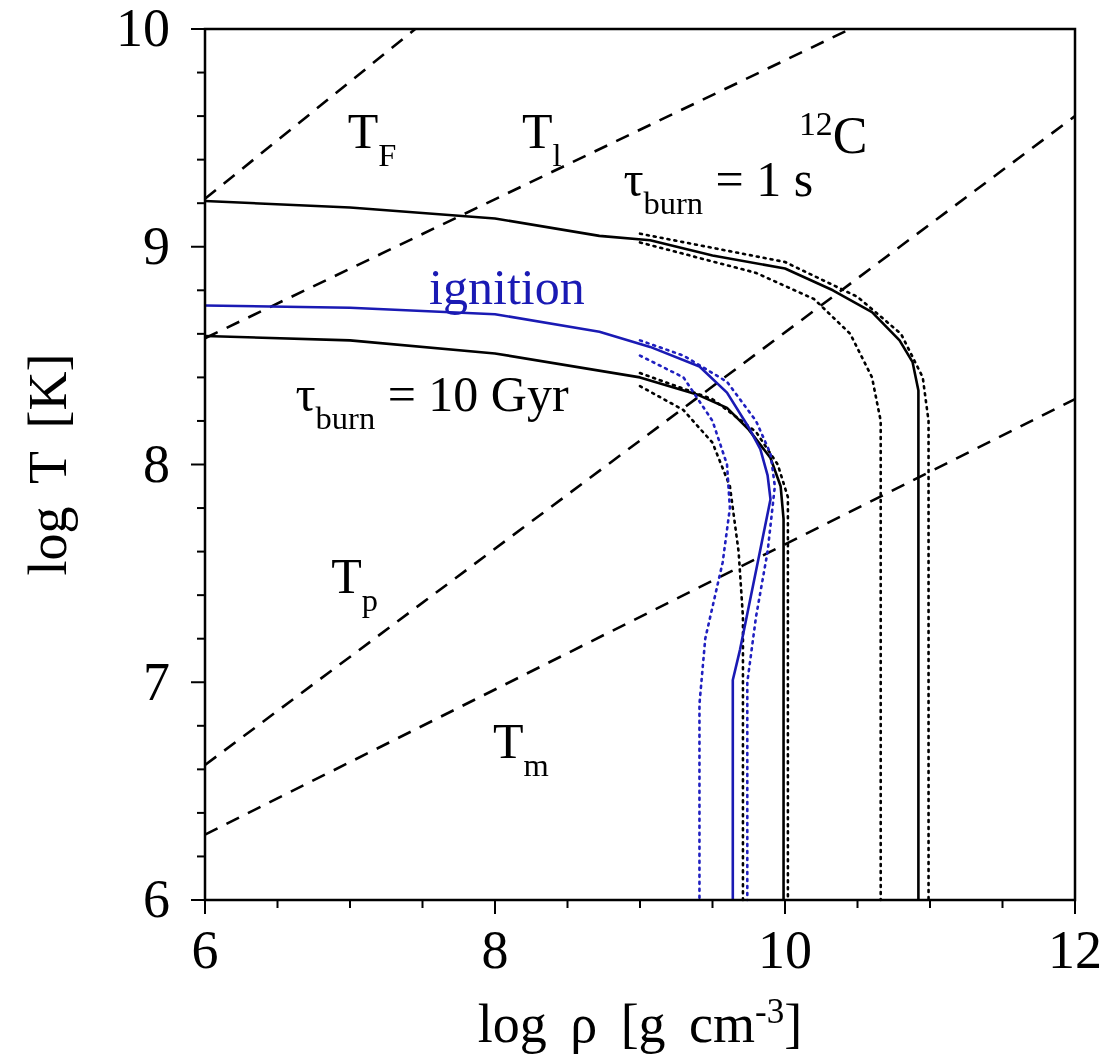 The width and height of the screenshot is (1111, 1057). I want to click on x-tick-label: 6, so click(205, 950).